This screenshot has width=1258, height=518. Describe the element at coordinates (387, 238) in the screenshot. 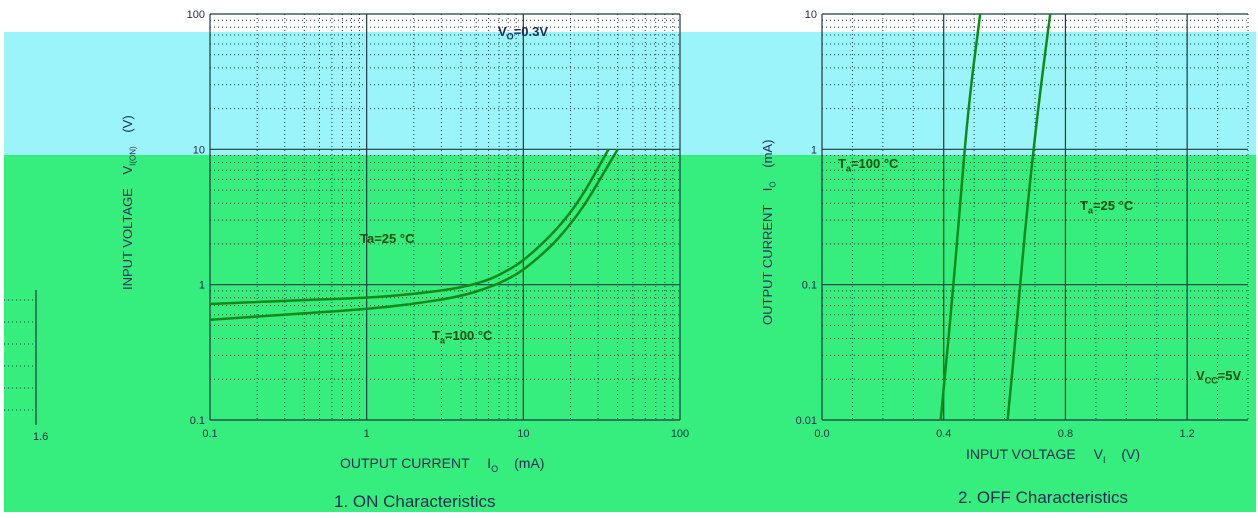

I see `chart1-annotation-ta25: Ta=25 °C` at that location.